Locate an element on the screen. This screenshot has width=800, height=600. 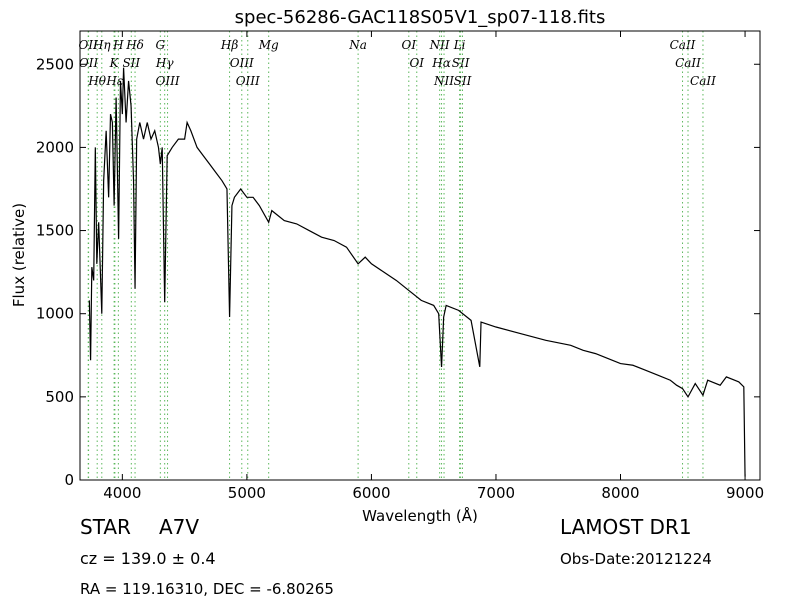
y-tick-label: 1500 is located at coordinates (55, 231).